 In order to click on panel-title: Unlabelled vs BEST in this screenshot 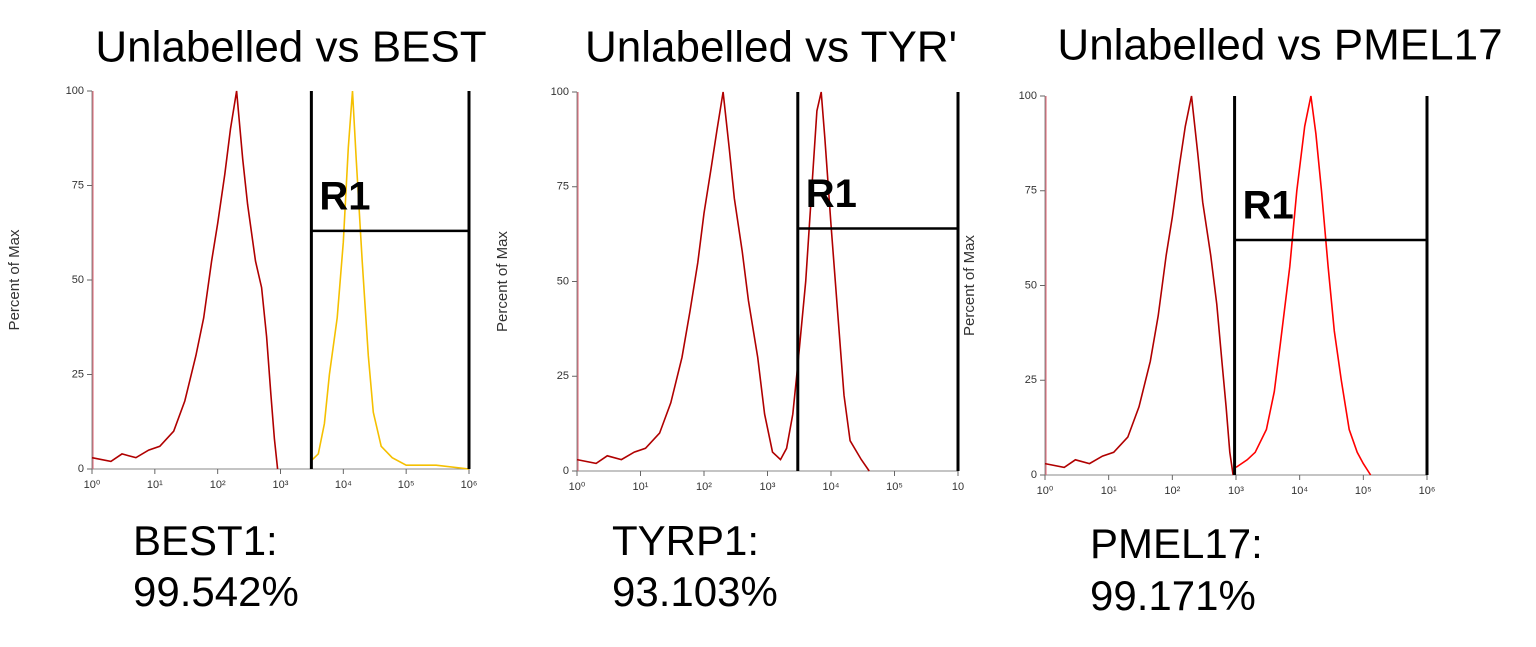, I will do `click(290, 47)`.